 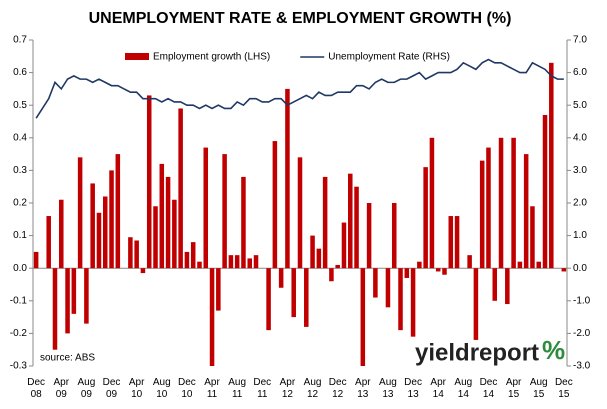 I want to click on y-tick-label: 0.3, so click(x=20, y=170).